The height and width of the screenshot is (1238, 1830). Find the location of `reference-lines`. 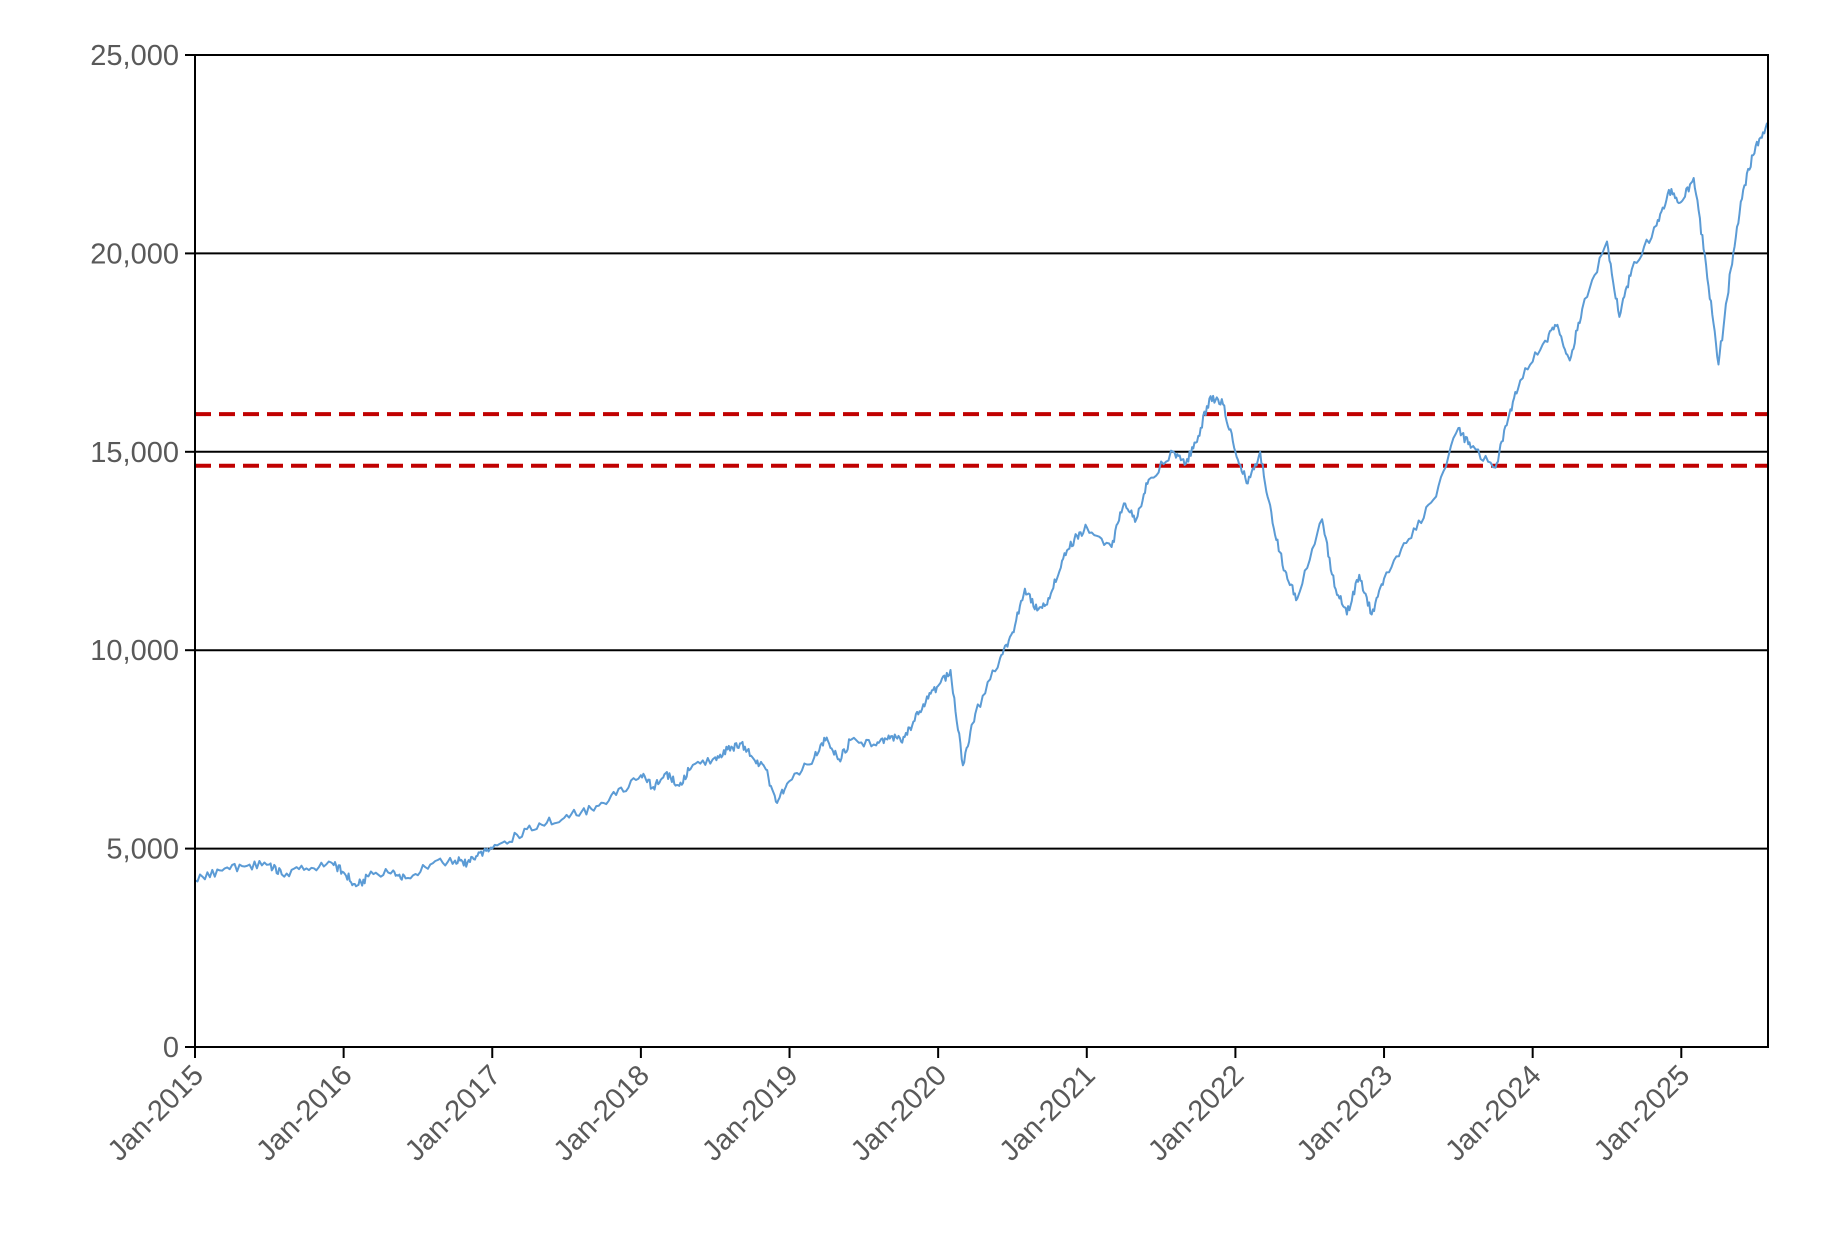

reference-lines is located at coordinates (981, 440).